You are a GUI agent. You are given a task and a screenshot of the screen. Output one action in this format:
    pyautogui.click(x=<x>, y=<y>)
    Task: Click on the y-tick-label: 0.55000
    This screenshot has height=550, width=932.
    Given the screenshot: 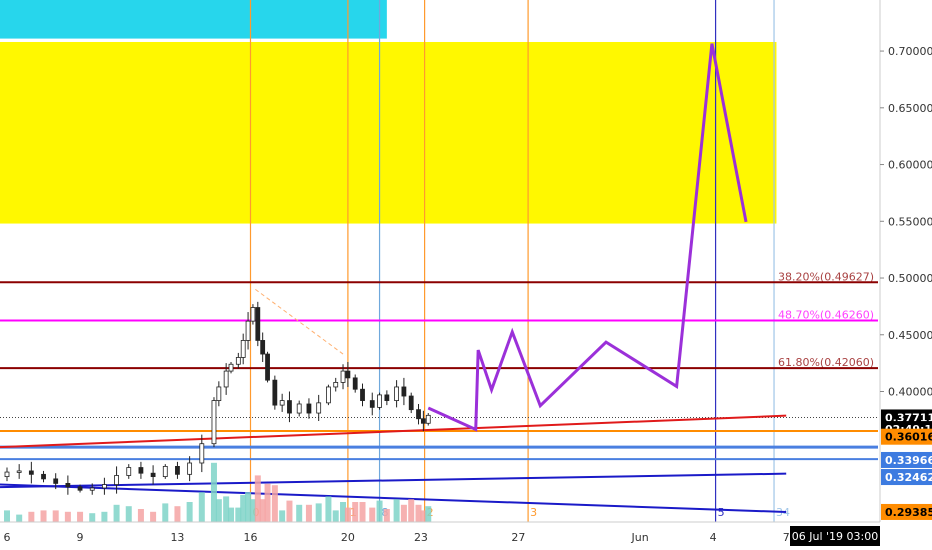 What is the action you would take?
    pyautogui.click(x=910, y=221)
    